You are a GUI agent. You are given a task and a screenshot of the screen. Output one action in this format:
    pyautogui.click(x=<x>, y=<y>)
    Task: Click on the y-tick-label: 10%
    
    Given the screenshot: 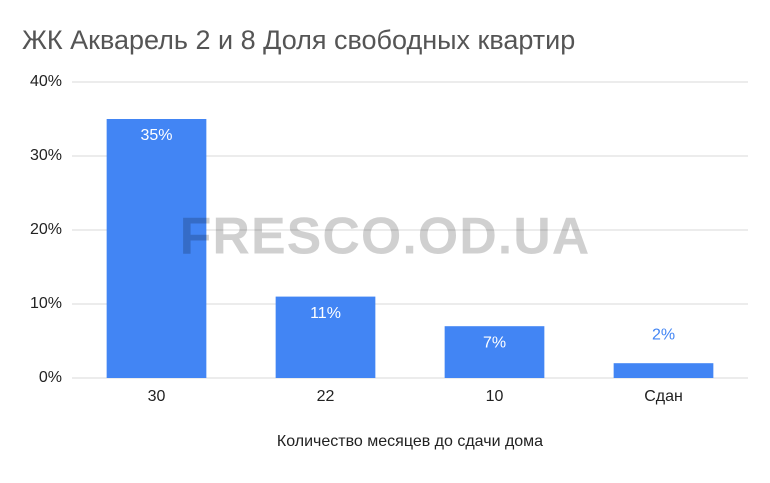 What is the action you would take?
    pyautogui.click(x=46, y=303)
    